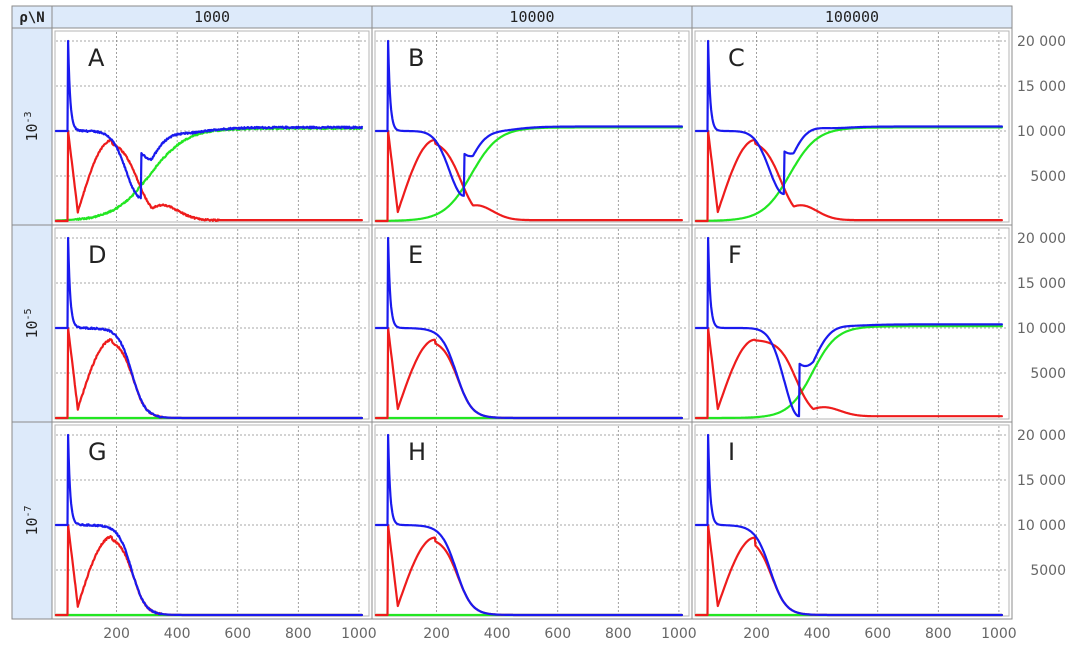 This screenshot has width=1081, height=646. I want to click on panel-F: F, so click(852, 323).